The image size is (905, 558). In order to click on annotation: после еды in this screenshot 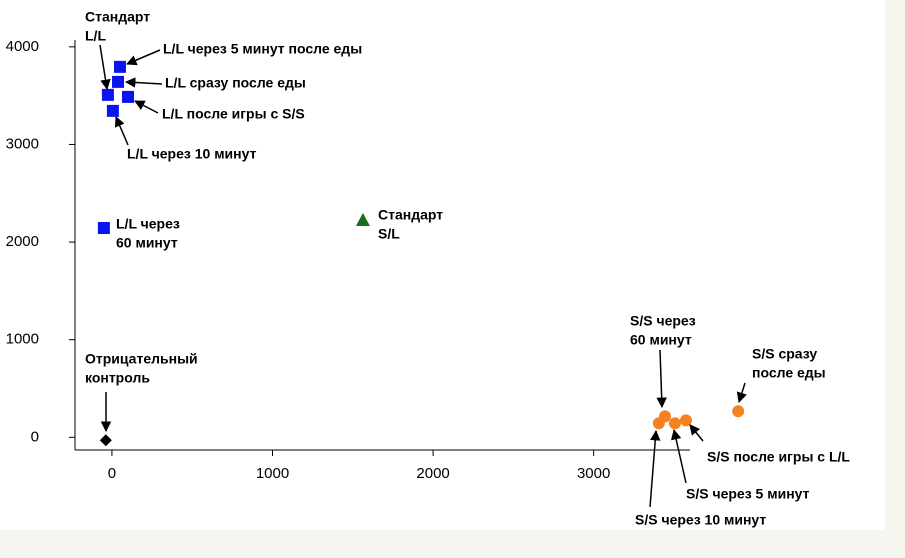, I will do `click(789, 373)`.